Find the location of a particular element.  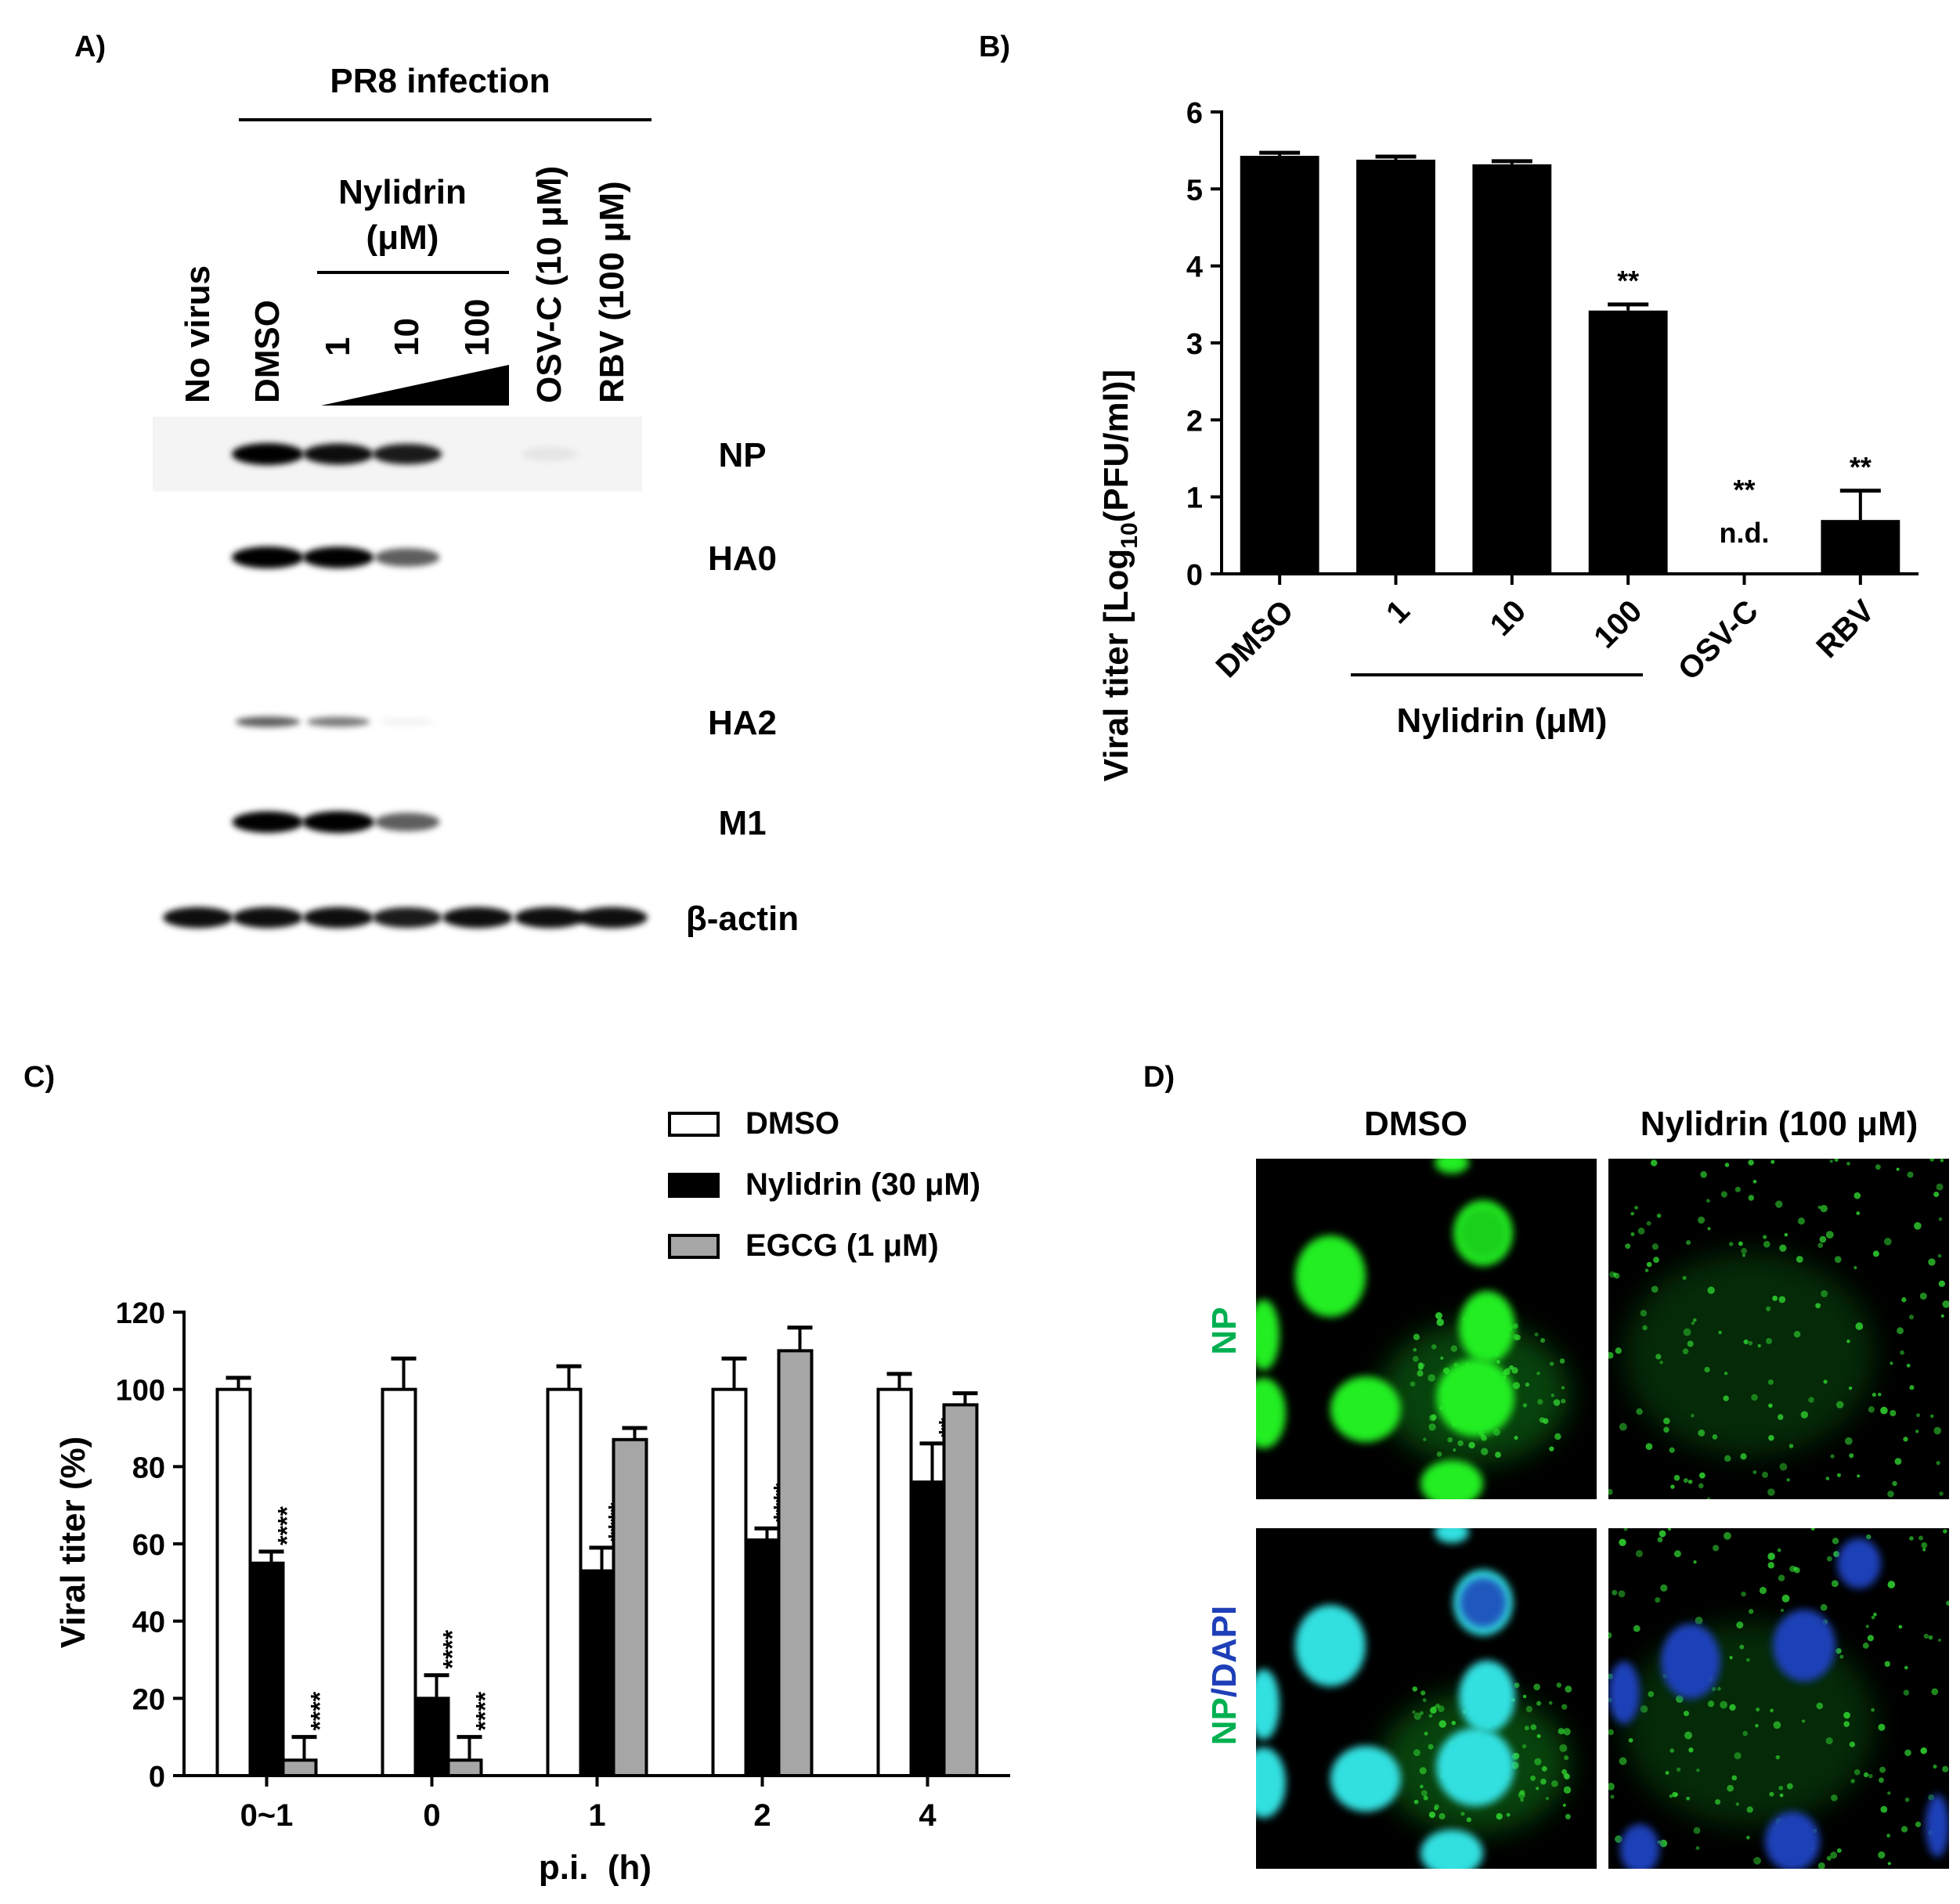

band-label-ha2: HA2 is located at coordinates (742, 723).